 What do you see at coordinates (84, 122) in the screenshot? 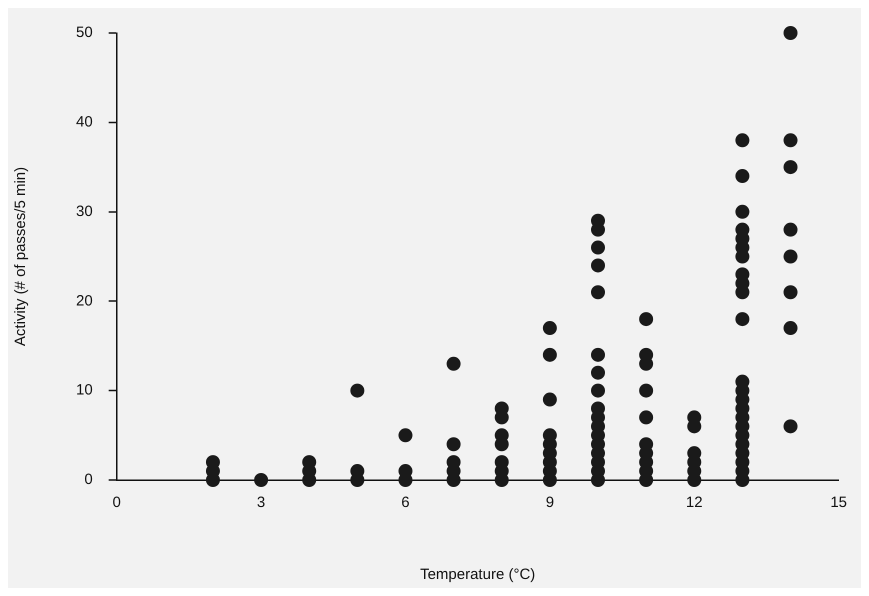
I see `y-tick-label: 40` at bounding box center [84, 122].